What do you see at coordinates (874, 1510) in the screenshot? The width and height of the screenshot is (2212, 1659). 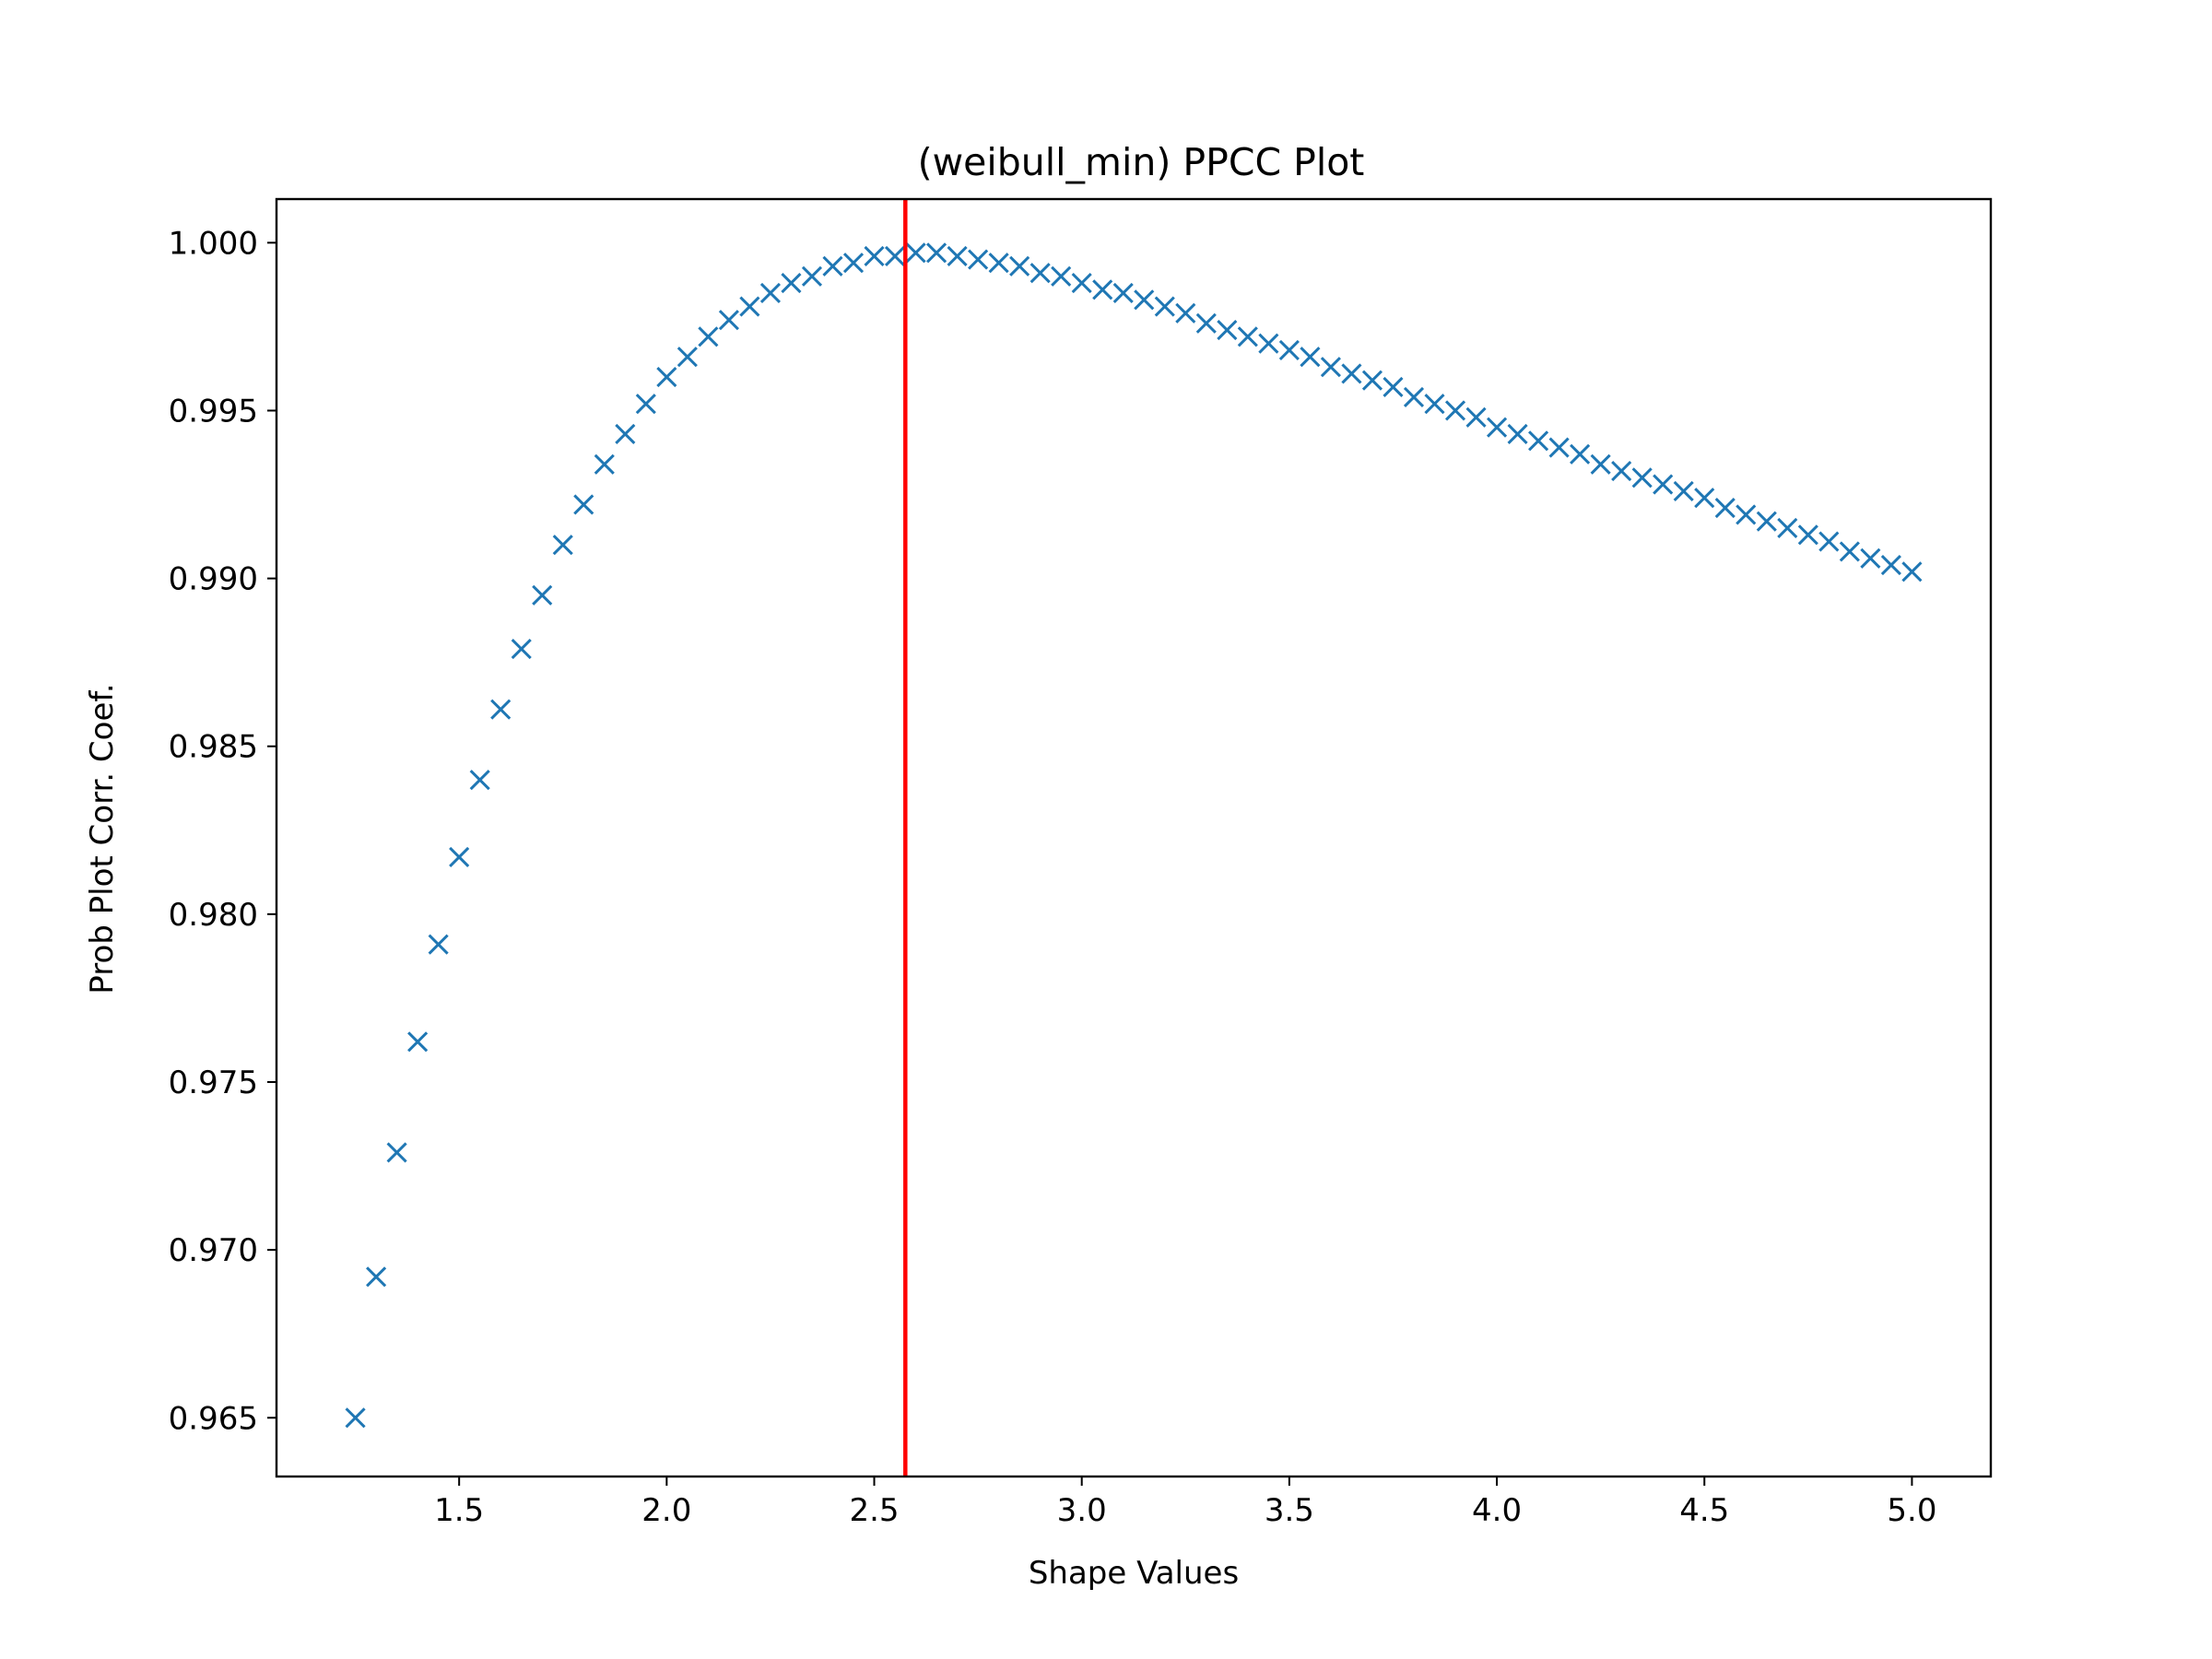 I see `x-tick-label: 2.5` at bounding box center [874, 1510].